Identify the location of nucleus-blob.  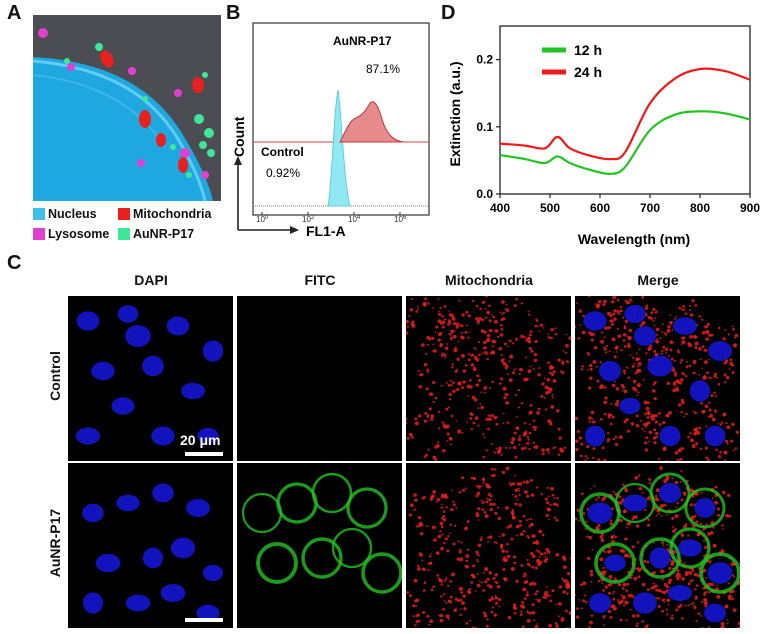
(163, 436).